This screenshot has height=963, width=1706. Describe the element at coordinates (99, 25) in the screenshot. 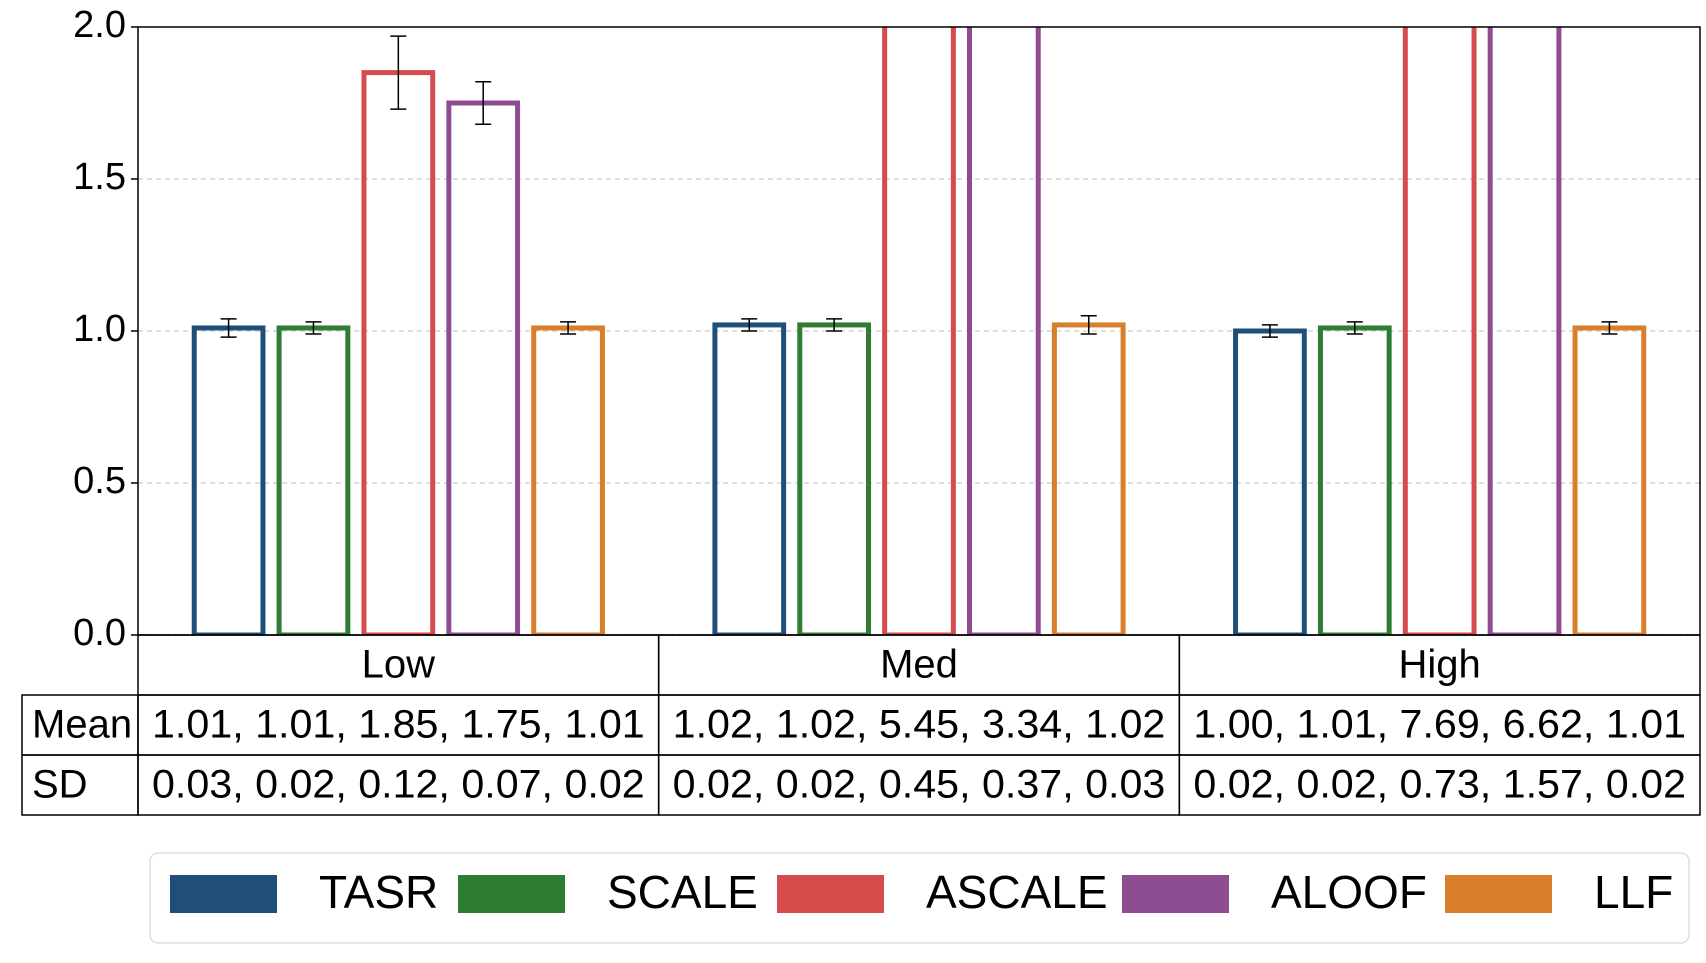

I see `y-tick-label: 2.0` at that location.